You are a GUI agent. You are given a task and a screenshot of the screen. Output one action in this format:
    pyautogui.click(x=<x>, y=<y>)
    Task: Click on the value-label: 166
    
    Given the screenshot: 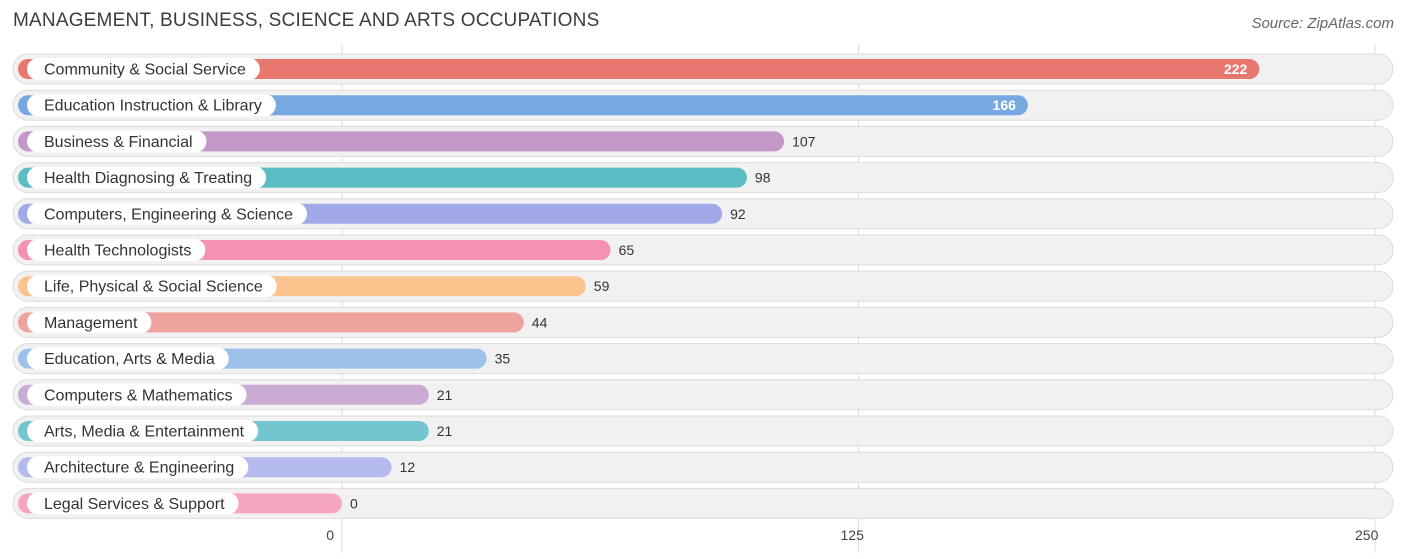 What is the action you would take?
    pyautogui.click(x=1005, y=105)
    